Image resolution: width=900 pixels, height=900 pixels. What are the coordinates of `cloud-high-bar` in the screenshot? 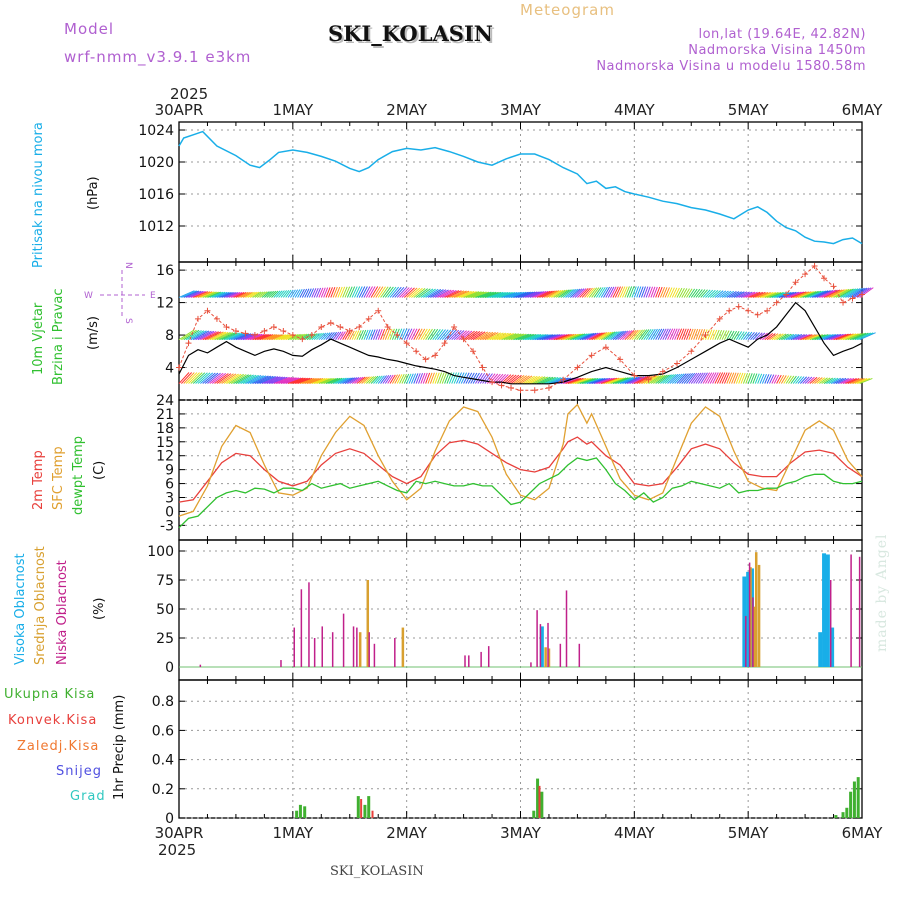 It's located at (832, 647).